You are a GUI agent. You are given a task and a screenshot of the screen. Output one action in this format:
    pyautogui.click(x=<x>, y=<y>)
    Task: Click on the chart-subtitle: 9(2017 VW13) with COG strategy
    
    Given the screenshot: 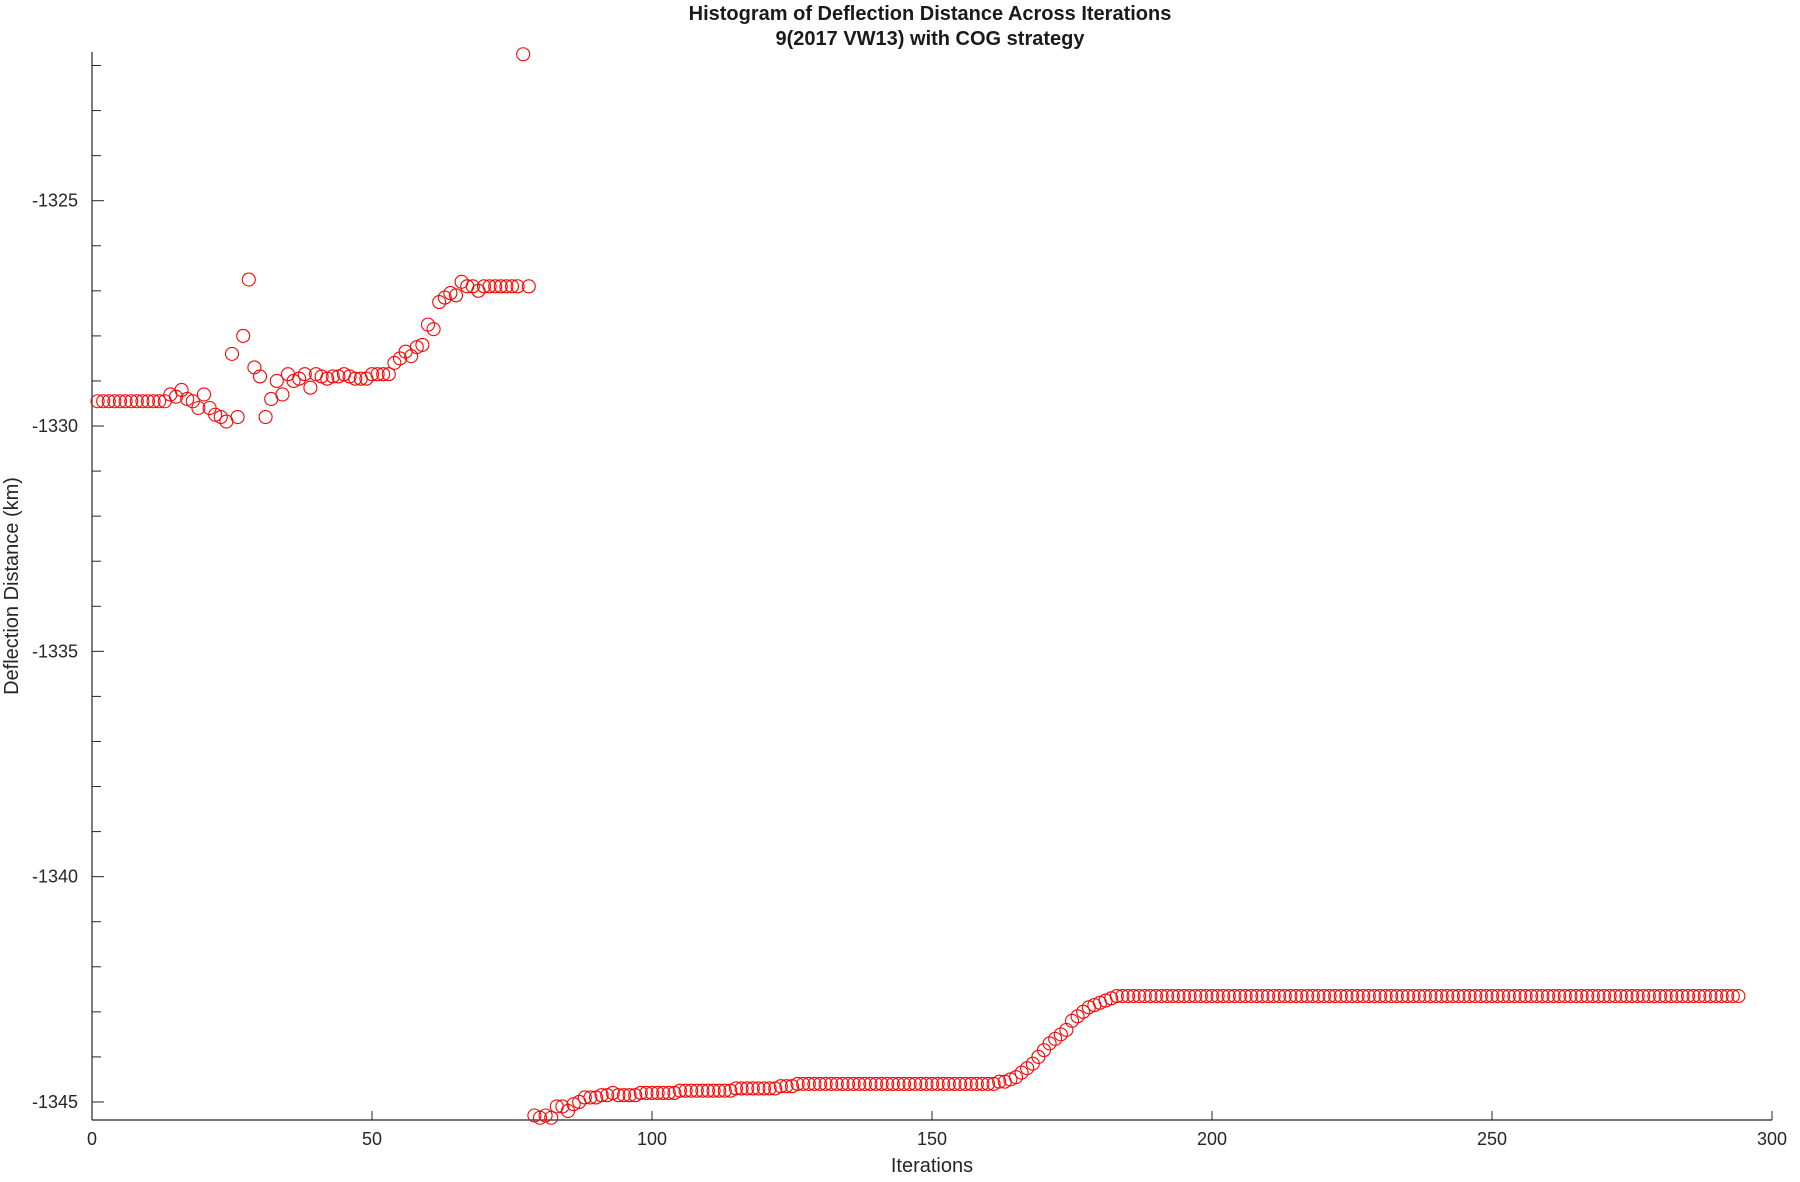 What is the action you would take?
    pyautogui.click(x=931, y=39)
    